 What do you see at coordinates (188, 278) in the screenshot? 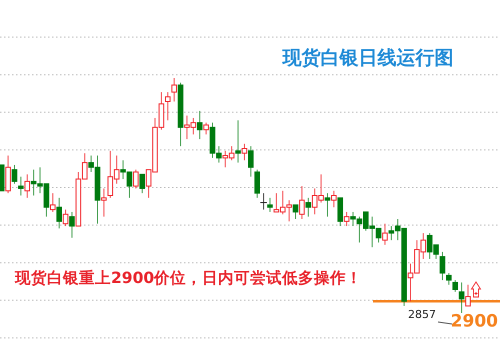
I see `annotation: 现货白银重上2900价位，日内可尝试低多操作！` at bounding box center [188, 278].